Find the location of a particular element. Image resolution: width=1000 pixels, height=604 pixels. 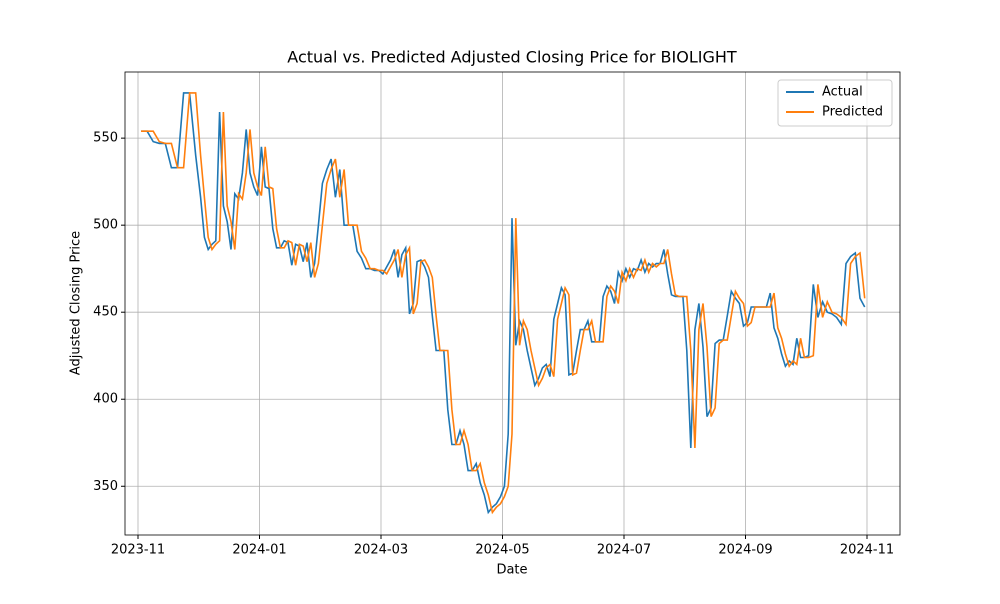

y-tick-label: 450 is located at coordinates (105, 312).